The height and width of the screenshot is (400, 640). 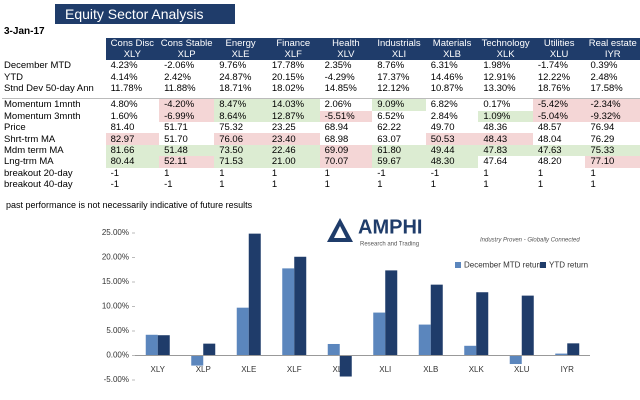 What do you see at coordinates (248, 369) in the screenshot?
I see `x-tick-label: XLE` at bounding box center [248, 369].